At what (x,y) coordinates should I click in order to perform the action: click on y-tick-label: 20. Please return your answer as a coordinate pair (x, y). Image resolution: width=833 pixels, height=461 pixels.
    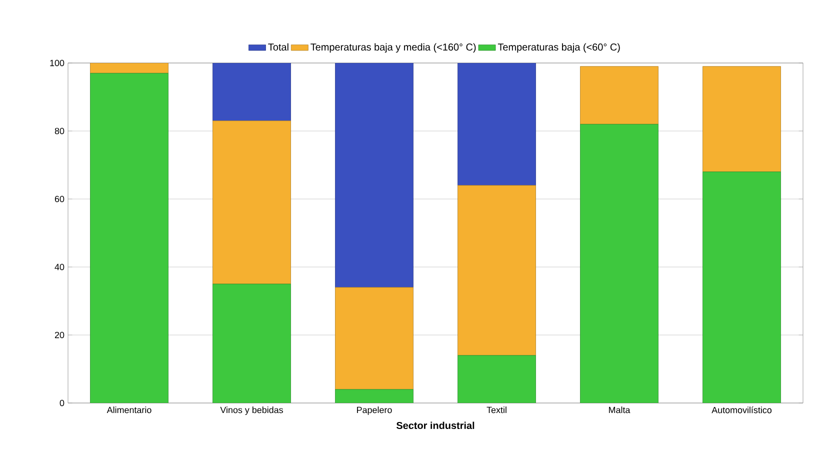
    Looking at the image, I should click on (59, 335).